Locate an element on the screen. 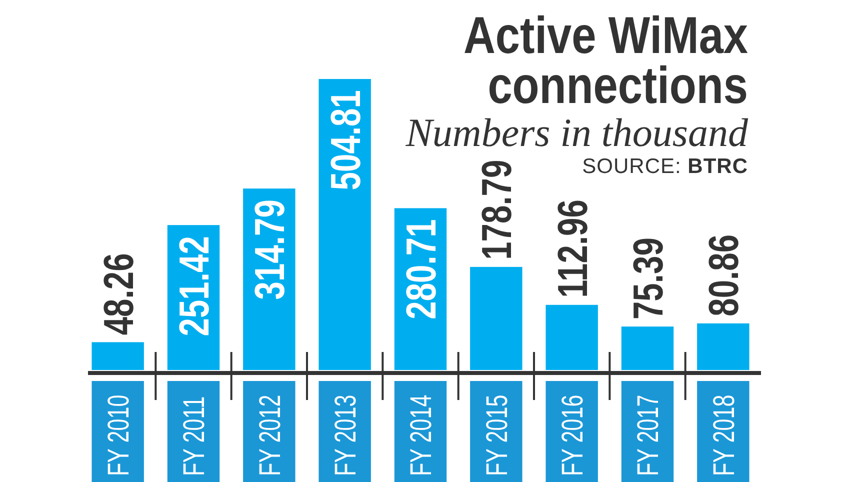 The width and height of the screenshot is (857, 482). data-label: 504.81 is located at coordinates (345, 140).